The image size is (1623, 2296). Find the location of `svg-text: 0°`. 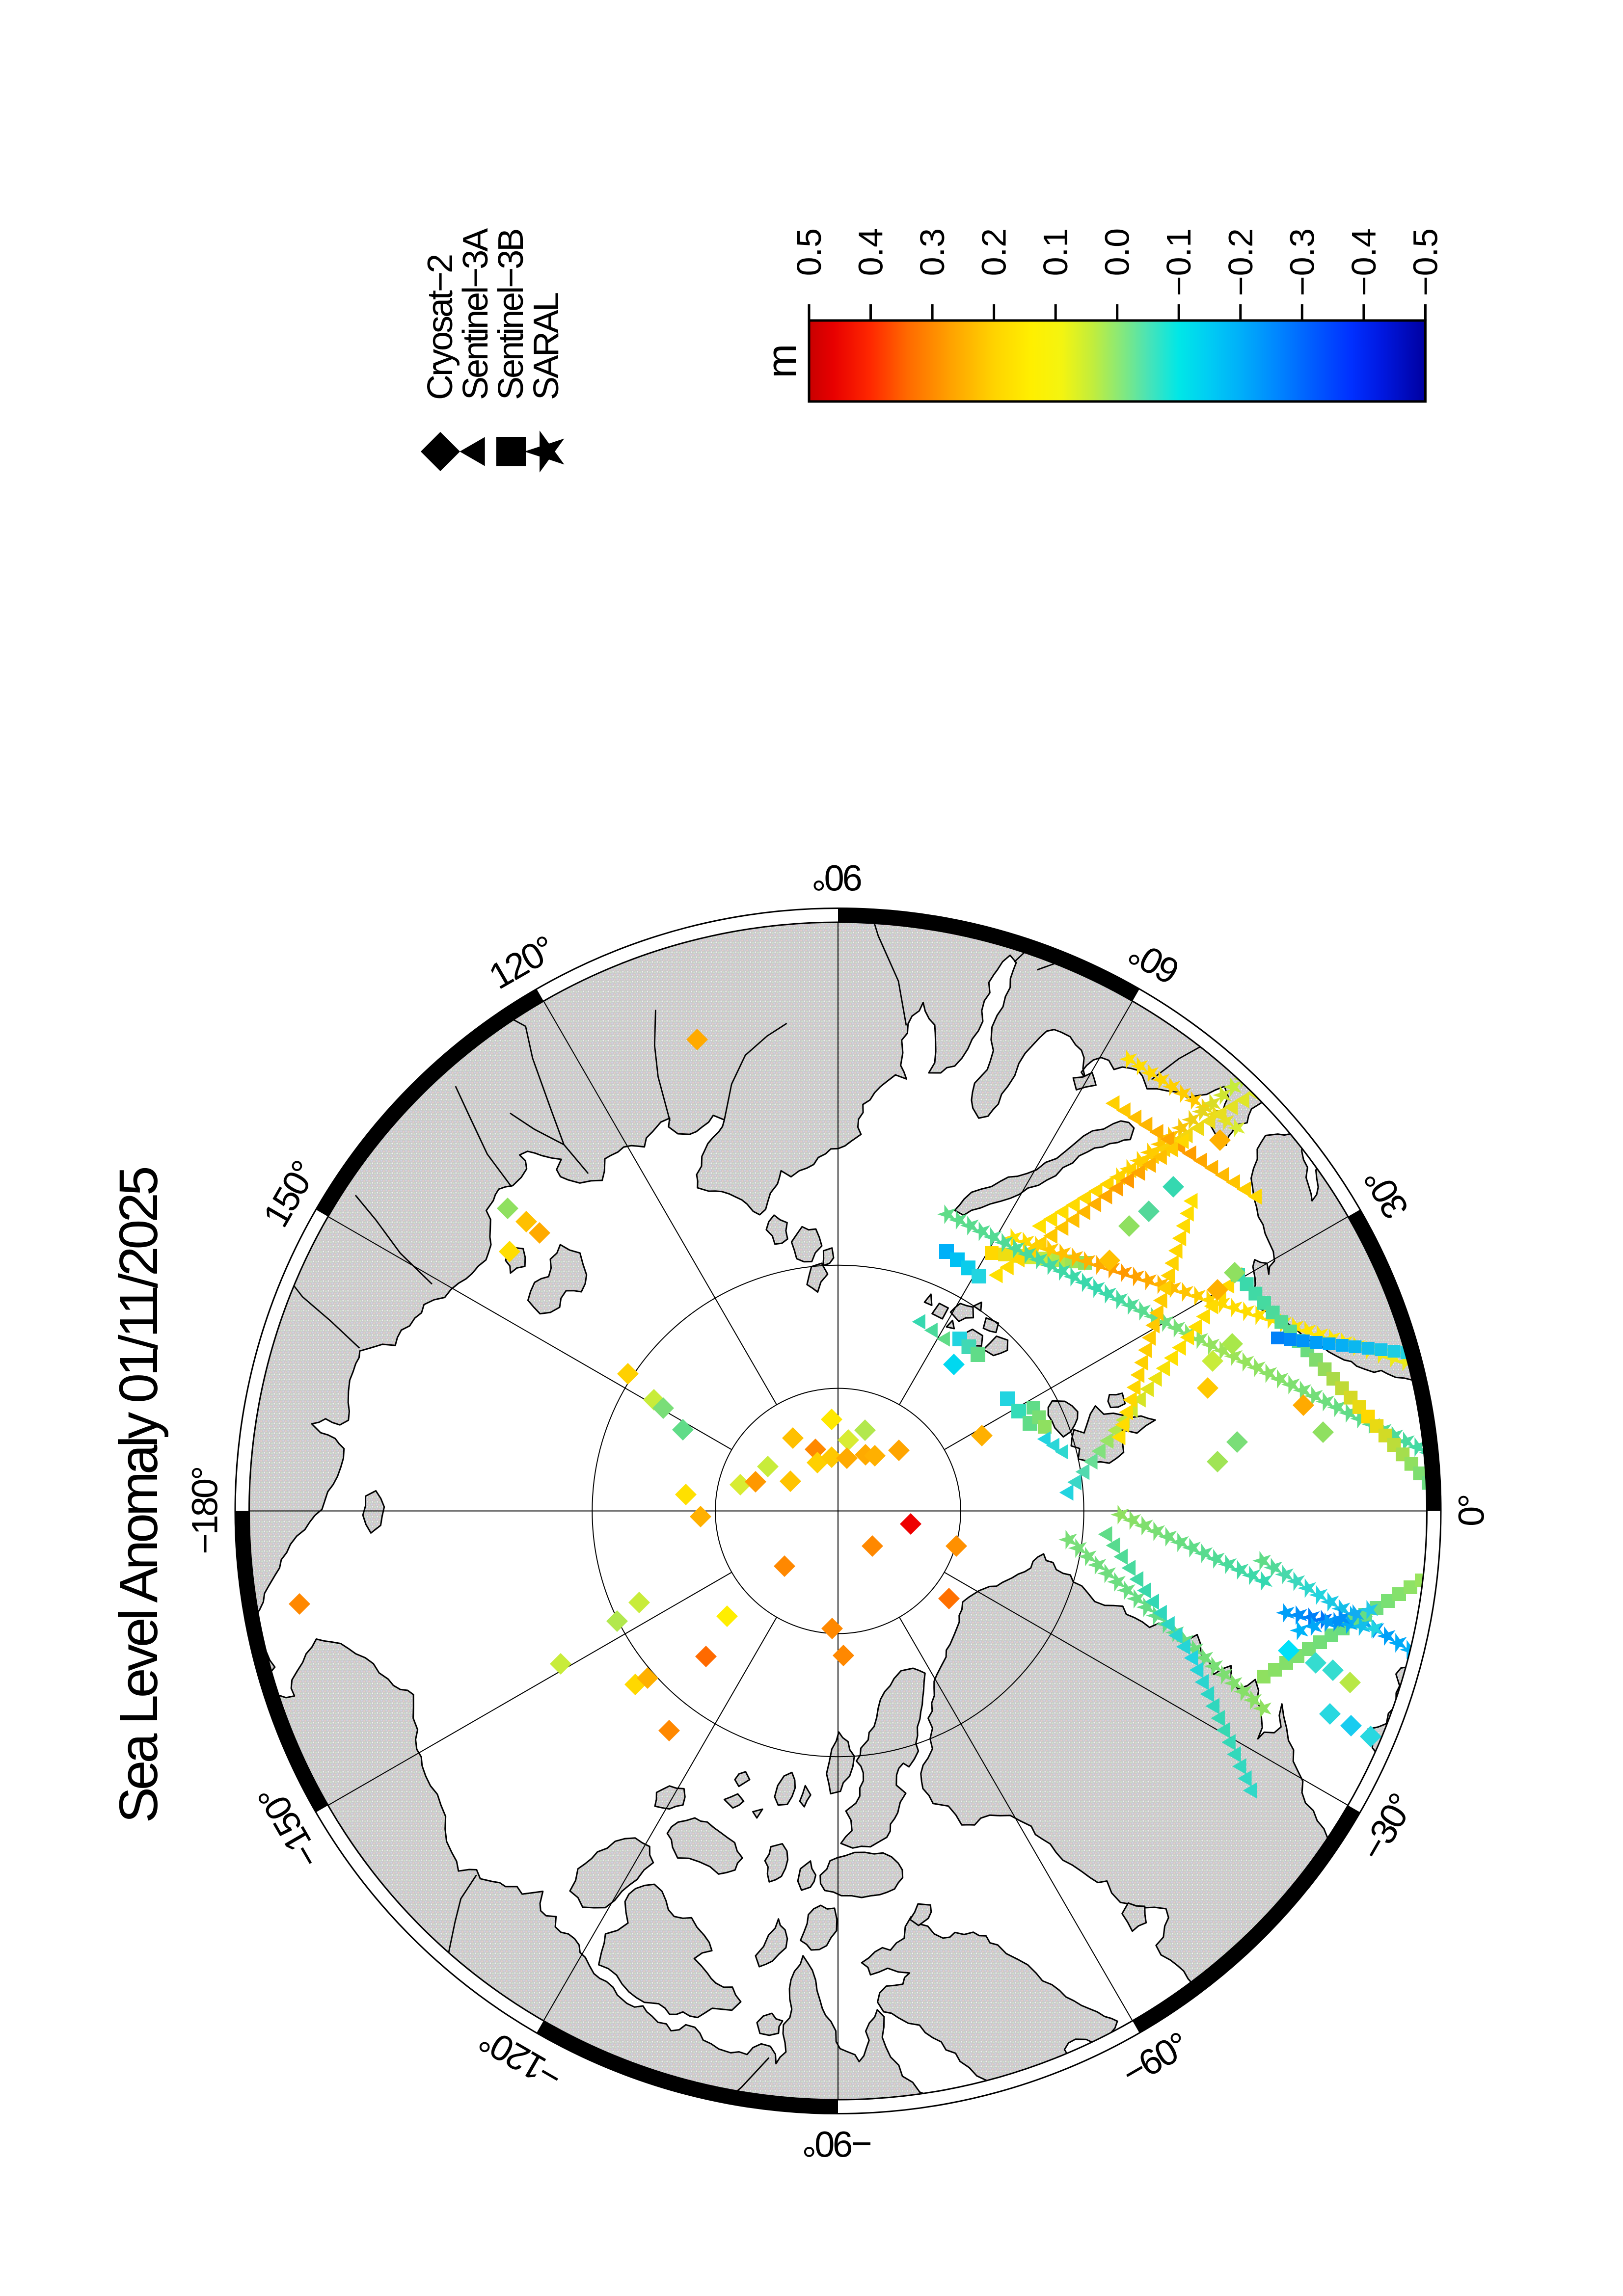

svg-text: 0° is located at coordinates (1471, 1510).